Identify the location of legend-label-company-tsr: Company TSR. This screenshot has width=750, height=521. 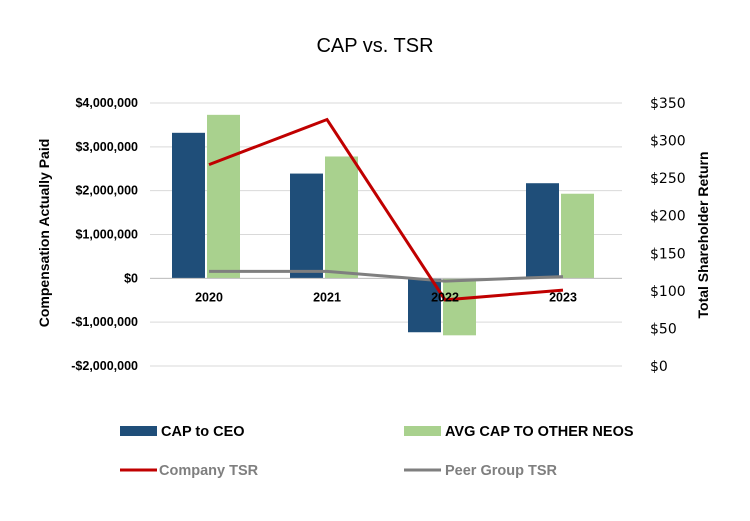
(209, 471).